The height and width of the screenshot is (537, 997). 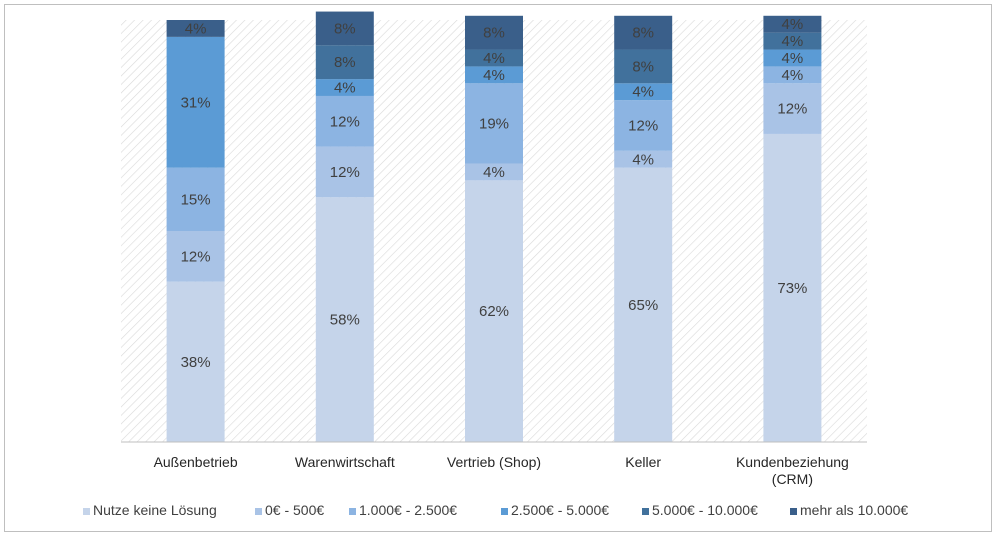 I want to click on legend-label: Nutze keine Lösung, so click(x=155, y=510).